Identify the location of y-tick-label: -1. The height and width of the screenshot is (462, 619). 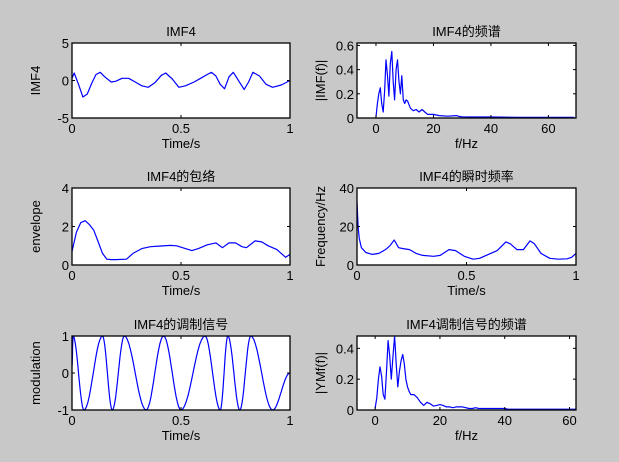
(63, 410).